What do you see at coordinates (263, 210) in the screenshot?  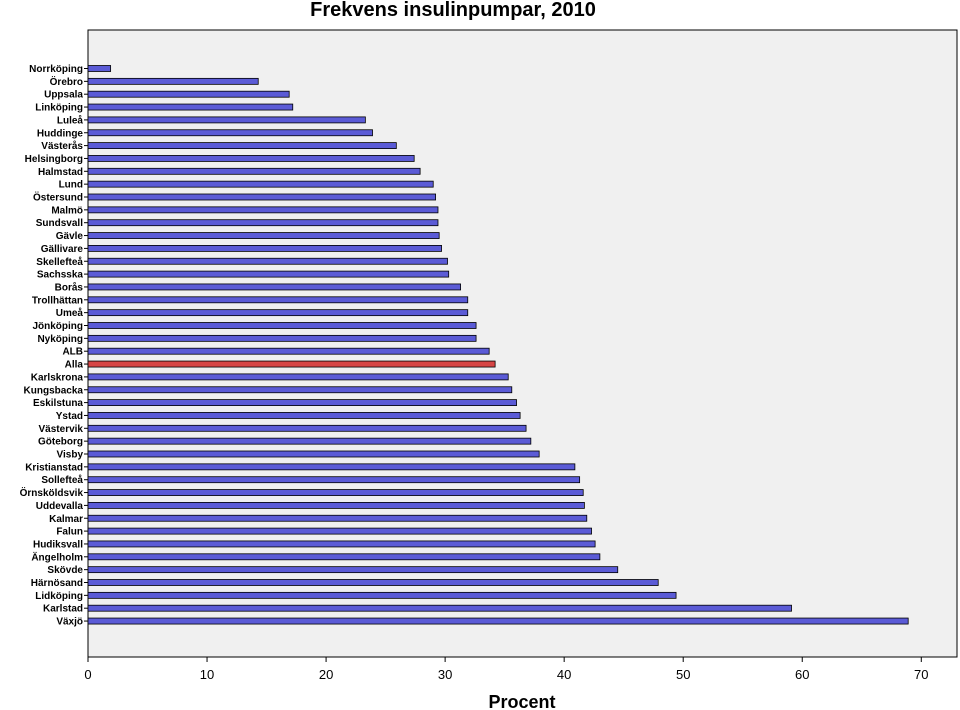 I see `bar-malmo` at bounding box center [263, 210].